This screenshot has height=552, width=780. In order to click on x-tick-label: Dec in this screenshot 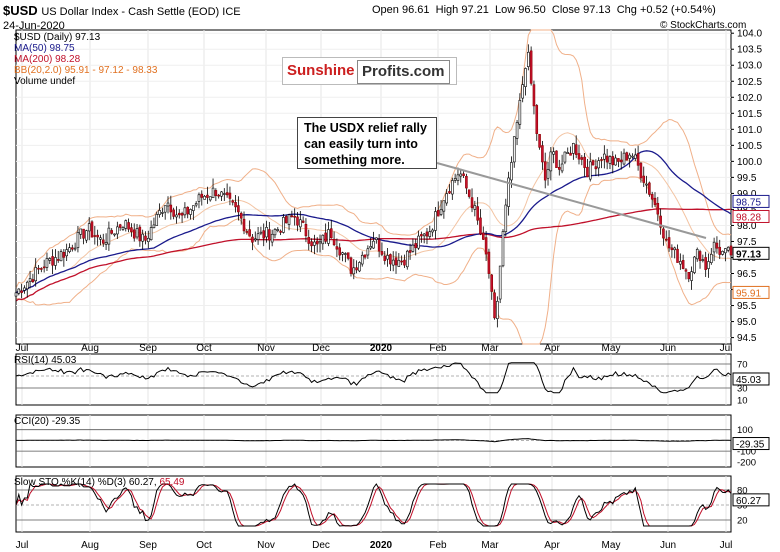, I will do `click(321, 545)`.